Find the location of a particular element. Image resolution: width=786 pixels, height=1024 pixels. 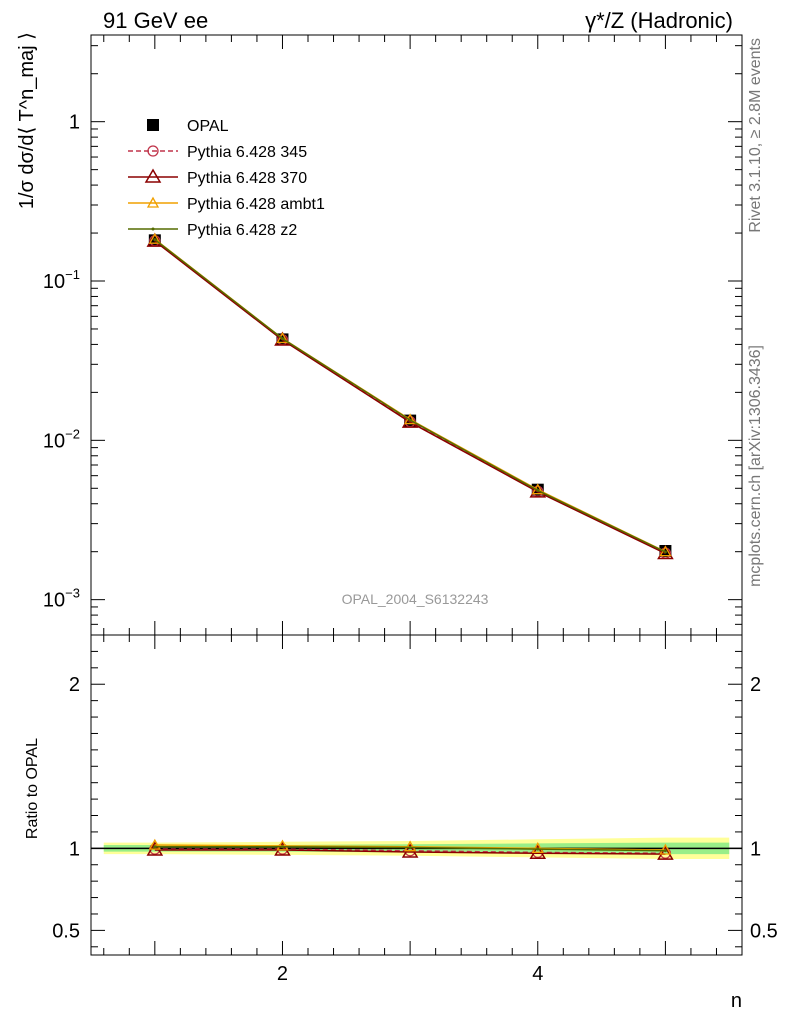

ratio-y-tick-label-left: 0.5 is located at coordinates (66, 931).